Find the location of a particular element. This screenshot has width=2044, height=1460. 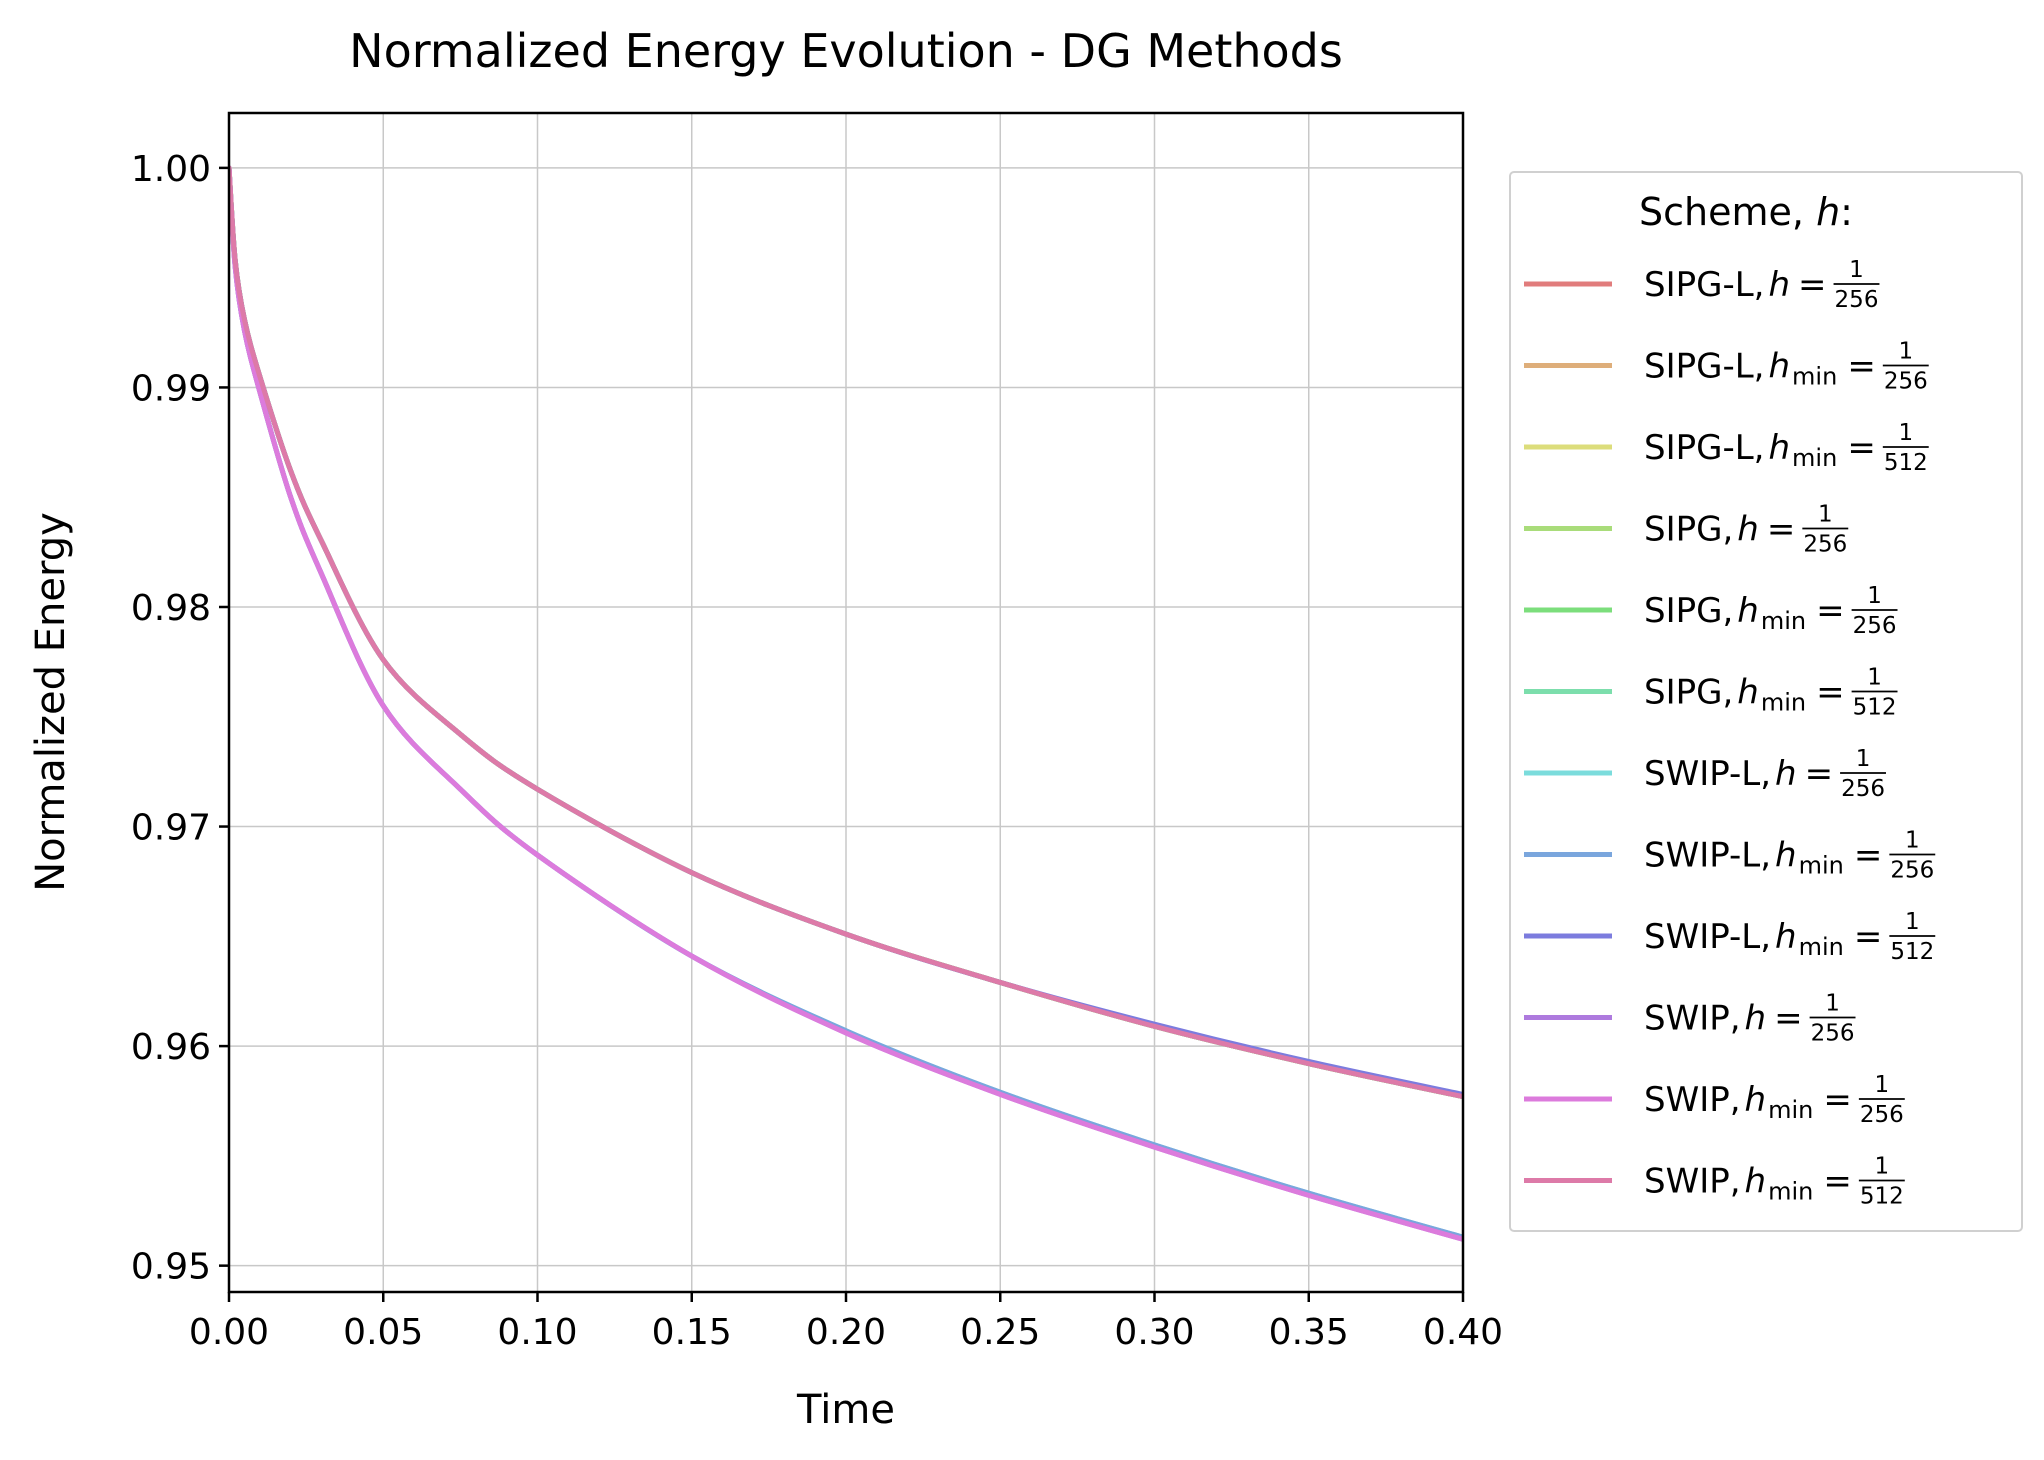

x-axis-title: Time is located at coordinates (845, 1410).